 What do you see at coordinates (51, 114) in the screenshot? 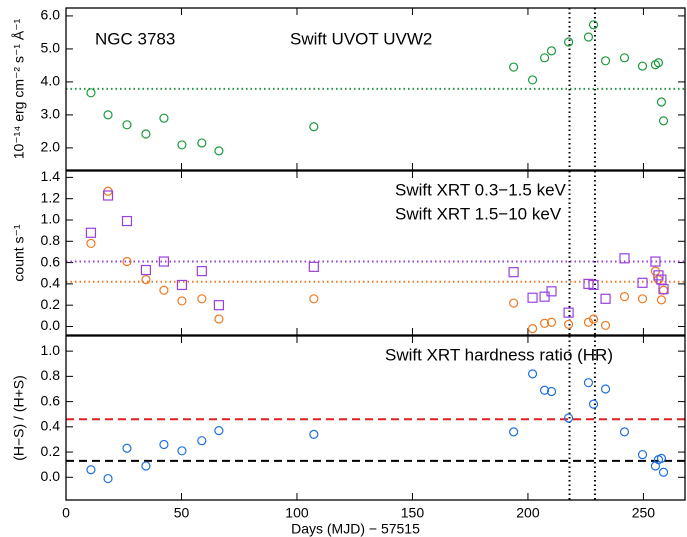
I see `y-tick-label: 3.0` at bounding box center [51, 114].